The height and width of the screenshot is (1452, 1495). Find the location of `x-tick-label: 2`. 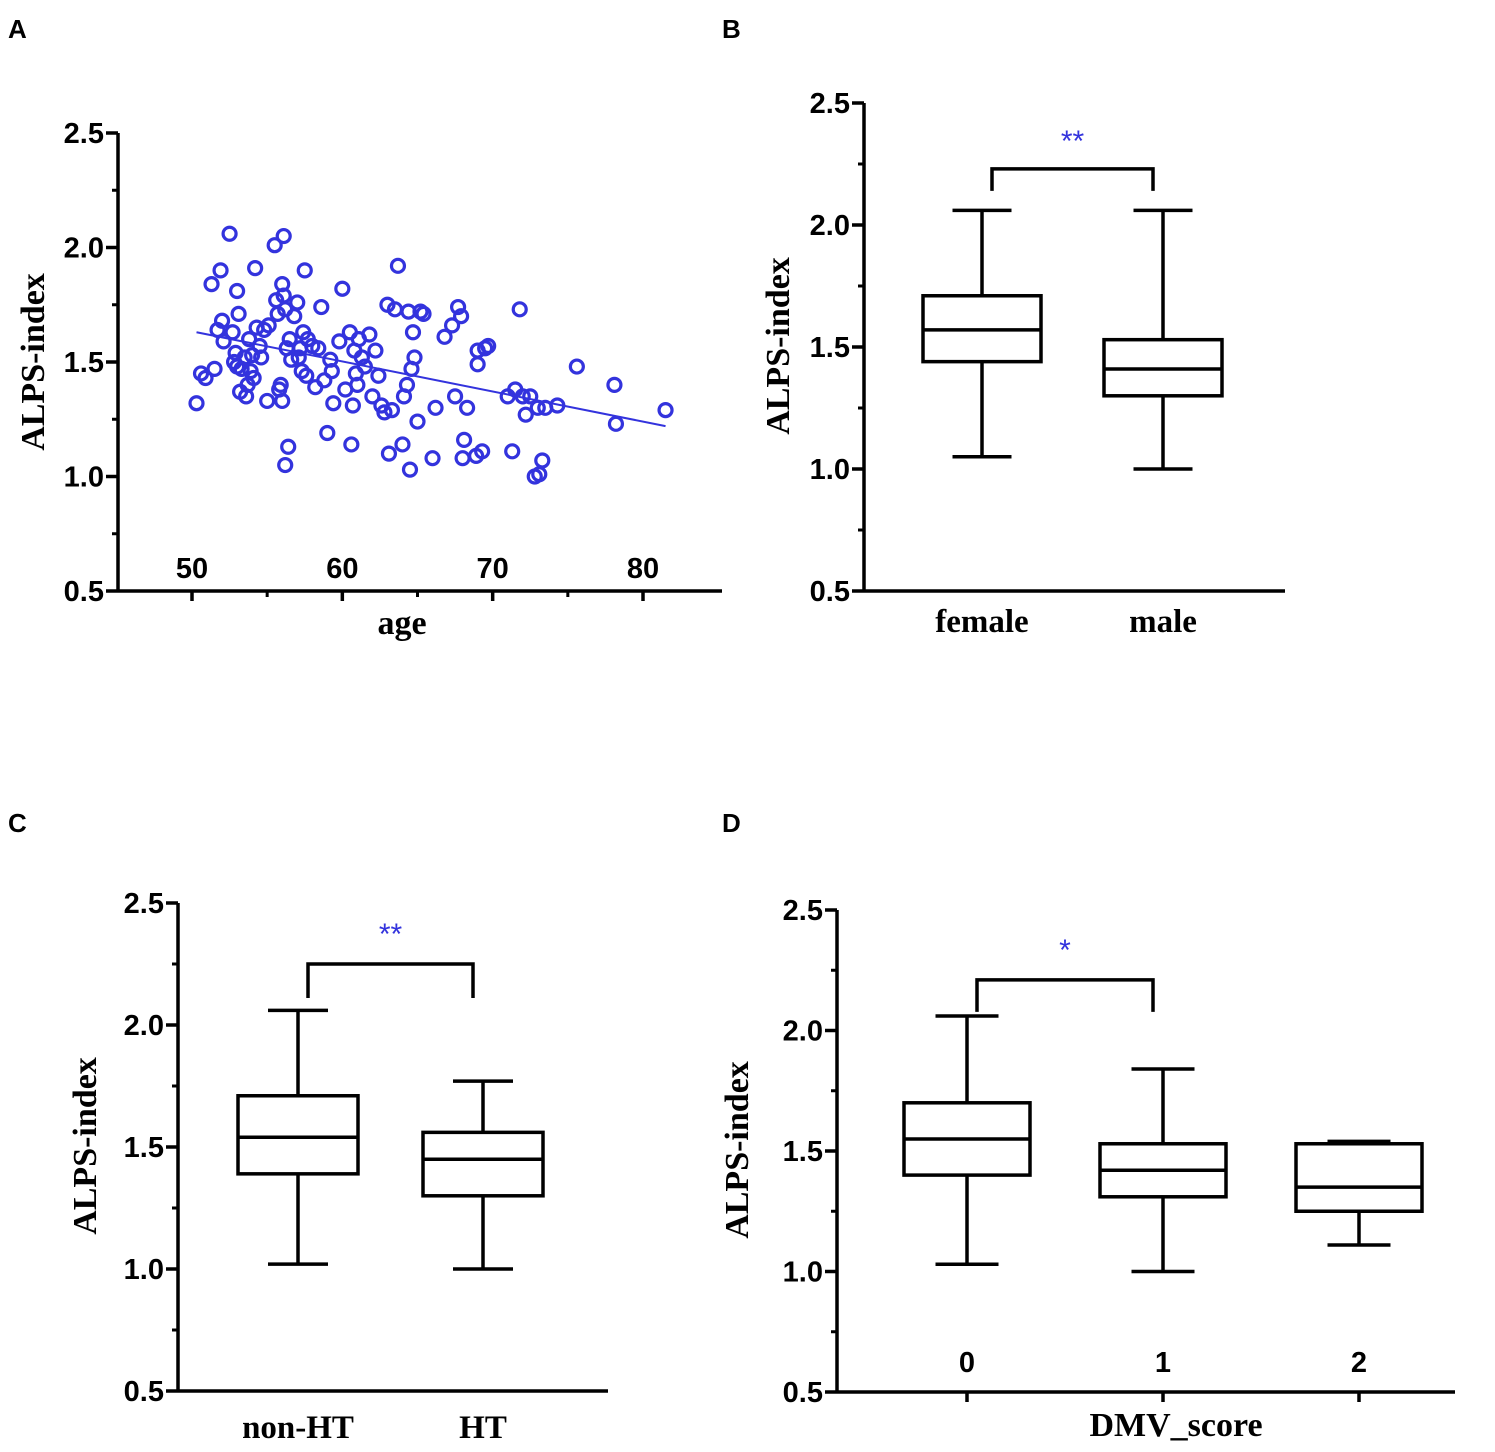

x-tick-label: 2 is located at coordinates (1359, 1363).